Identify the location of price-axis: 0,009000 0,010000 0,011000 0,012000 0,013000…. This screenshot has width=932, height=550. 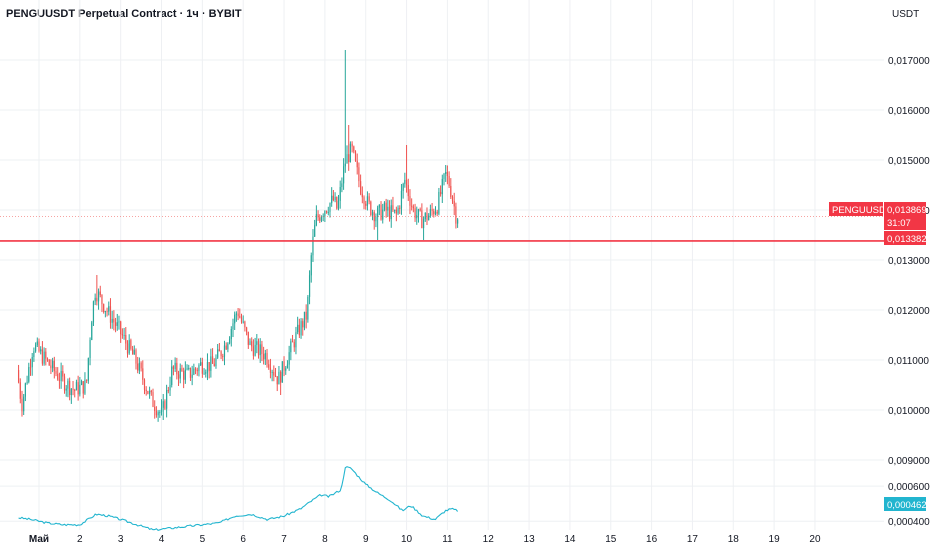
(909, 292).